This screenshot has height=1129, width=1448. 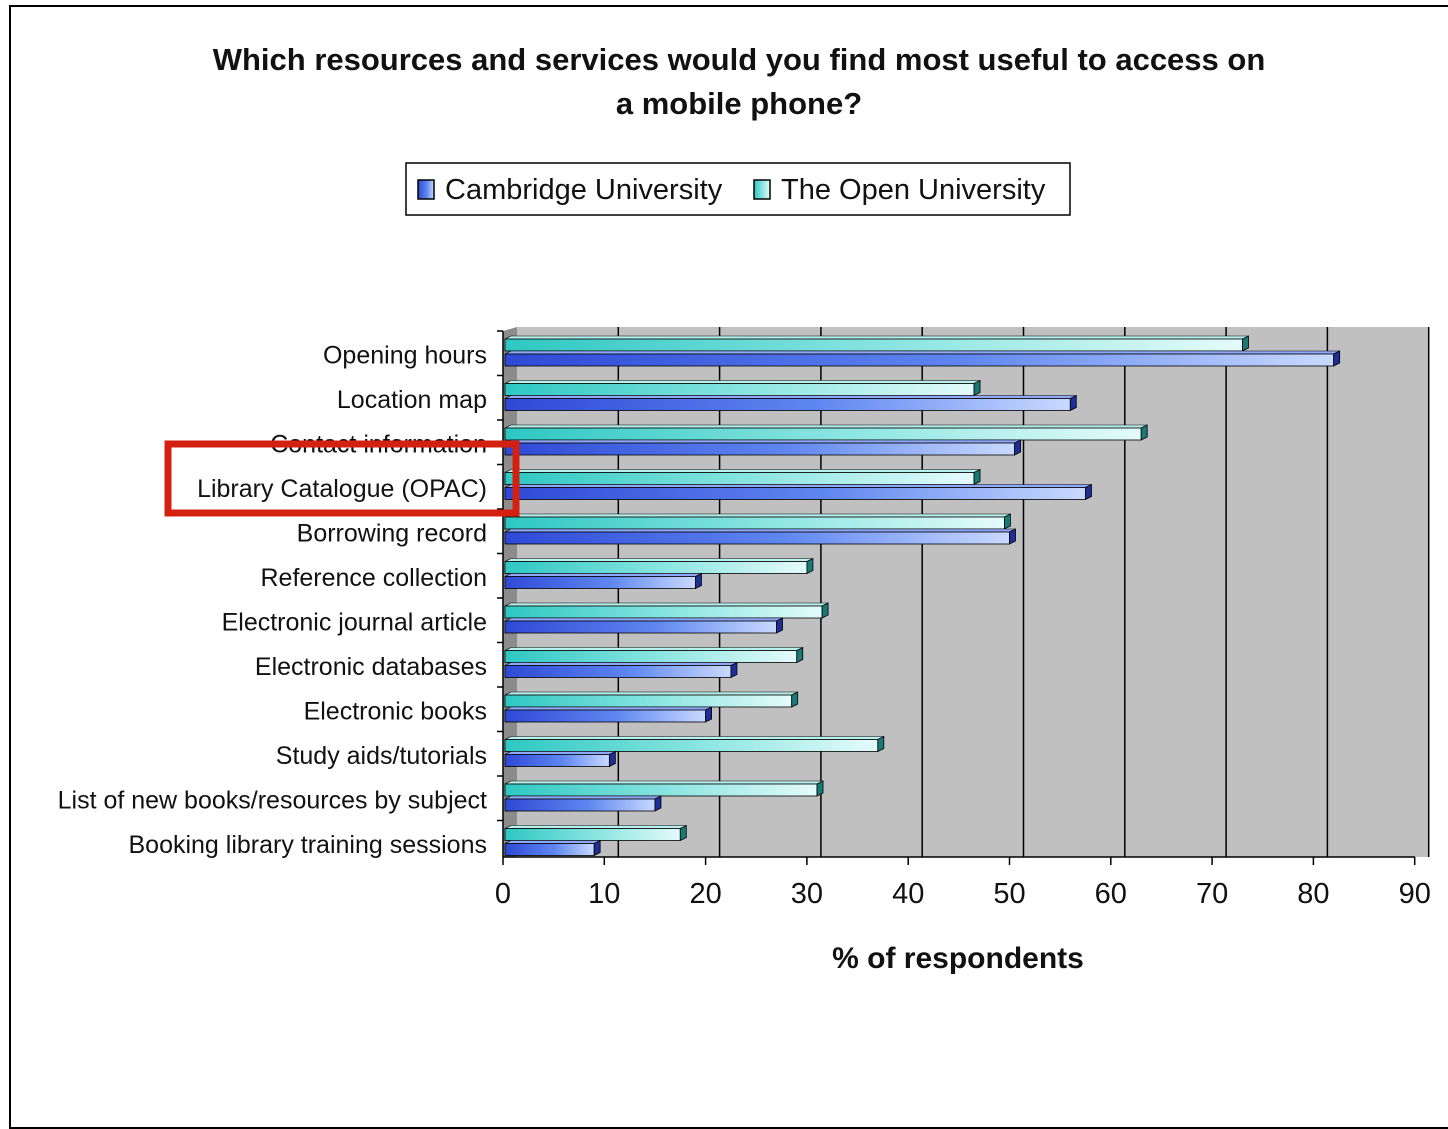 I want to click on category-label: Electronic journal article, so click(x=354, y=622).